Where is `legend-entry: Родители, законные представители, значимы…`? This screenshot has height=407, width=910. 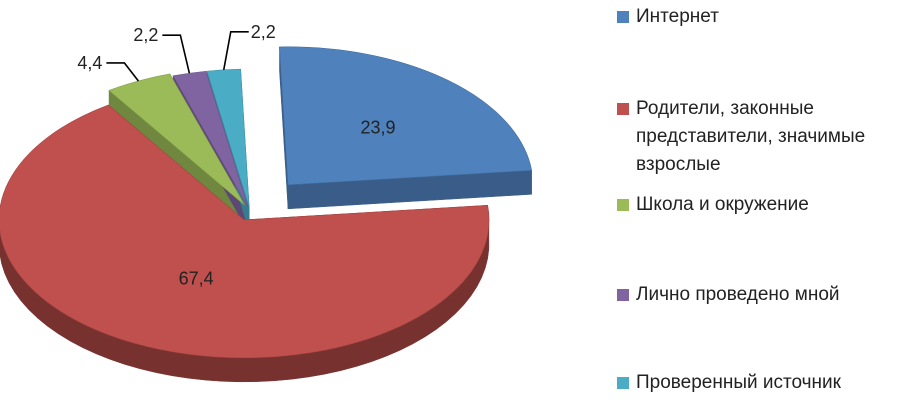
legend-entry: Родители, законные представители, значимы… is located at coordinates (741, 136).